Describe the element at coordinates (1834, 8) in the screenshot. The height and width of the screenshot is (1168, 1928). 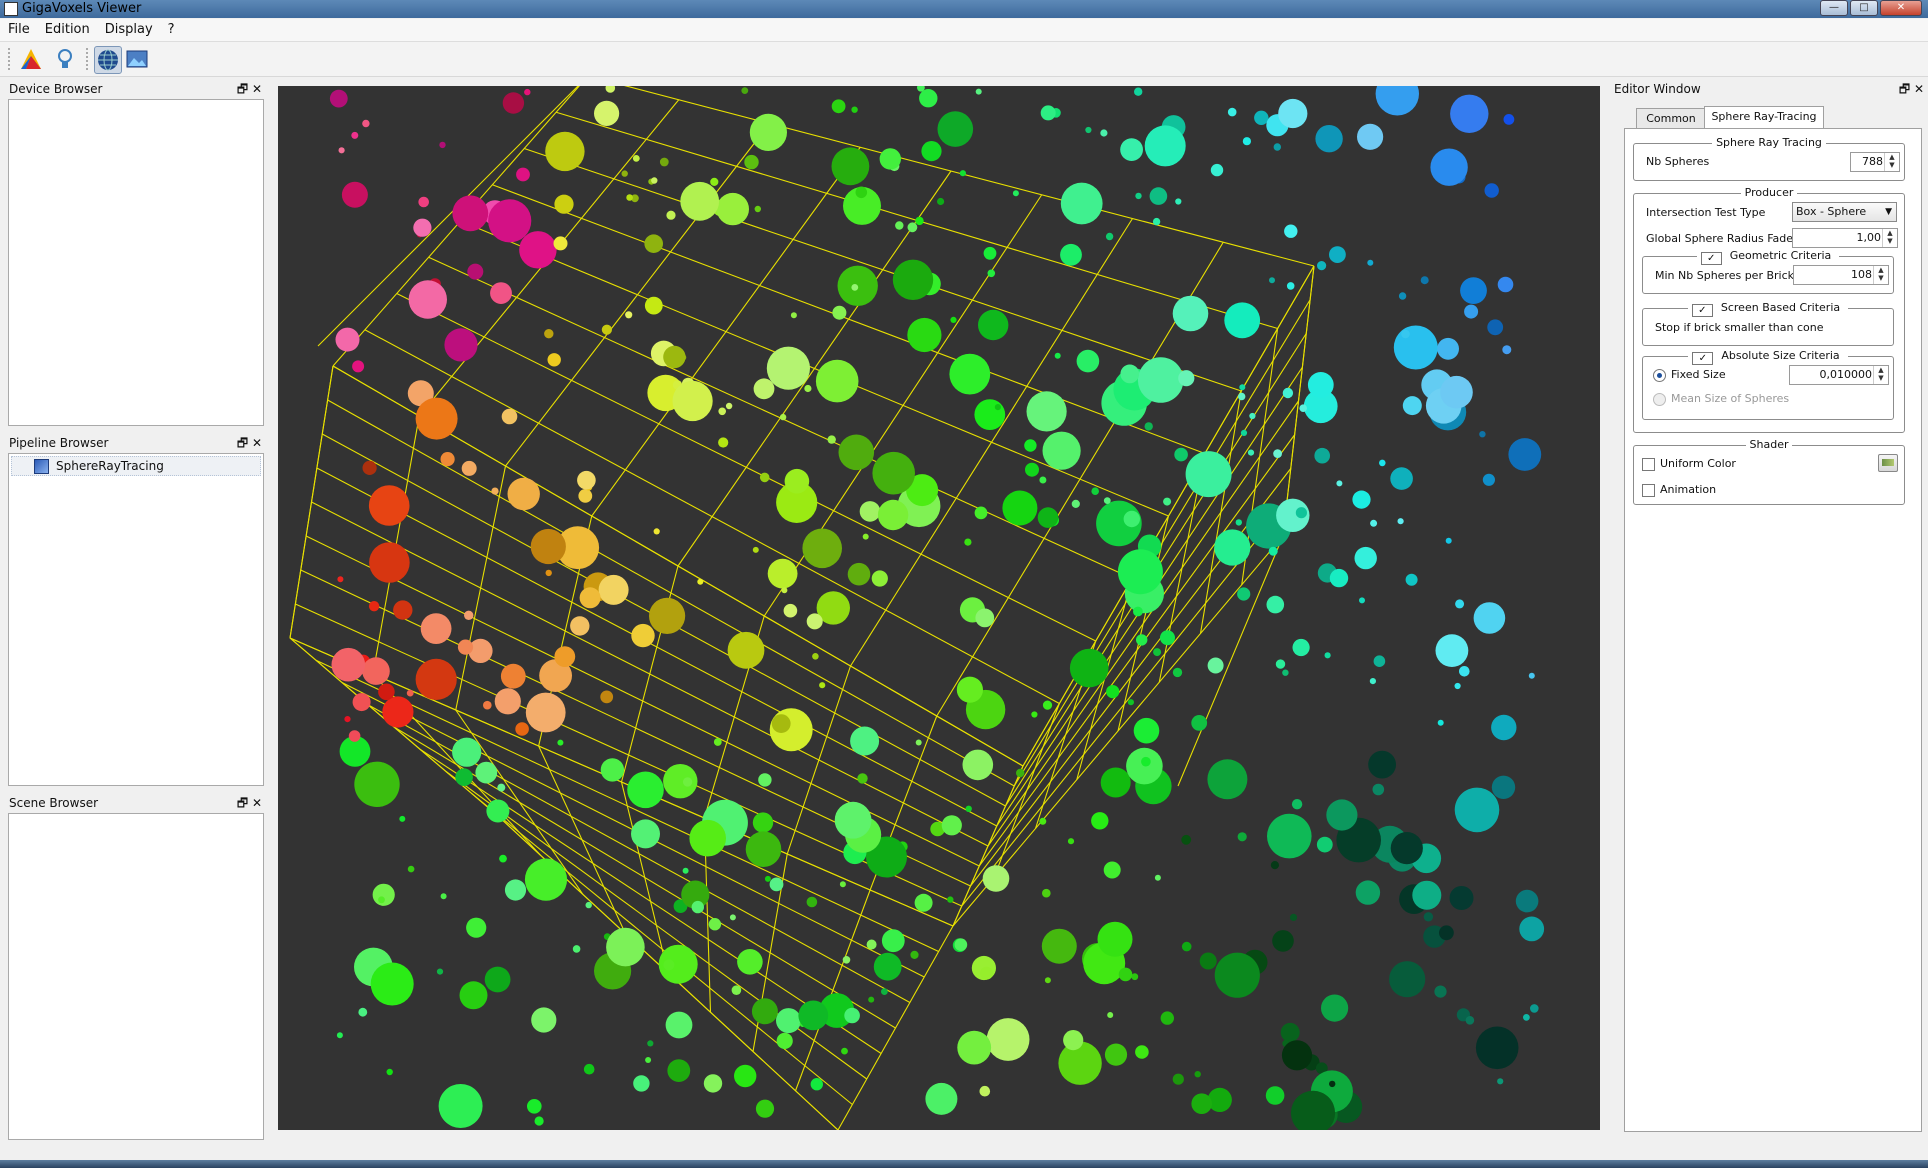
I see `minimize-button: —` at that location.